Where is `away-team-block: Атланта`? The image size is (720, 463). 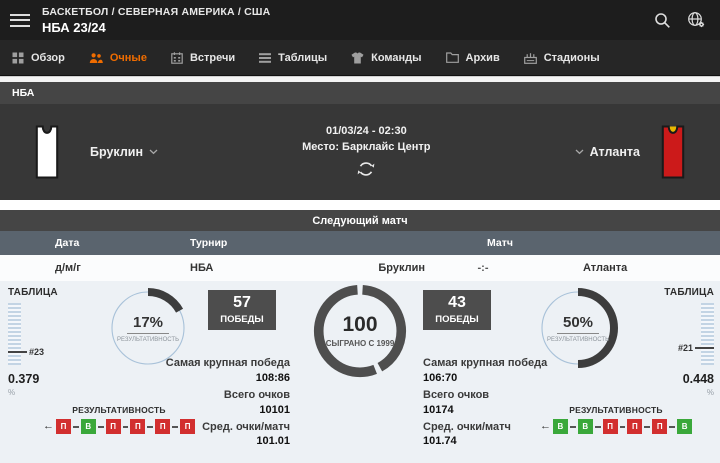
away-team-block: Атланта is located at coordinates (632, 152).